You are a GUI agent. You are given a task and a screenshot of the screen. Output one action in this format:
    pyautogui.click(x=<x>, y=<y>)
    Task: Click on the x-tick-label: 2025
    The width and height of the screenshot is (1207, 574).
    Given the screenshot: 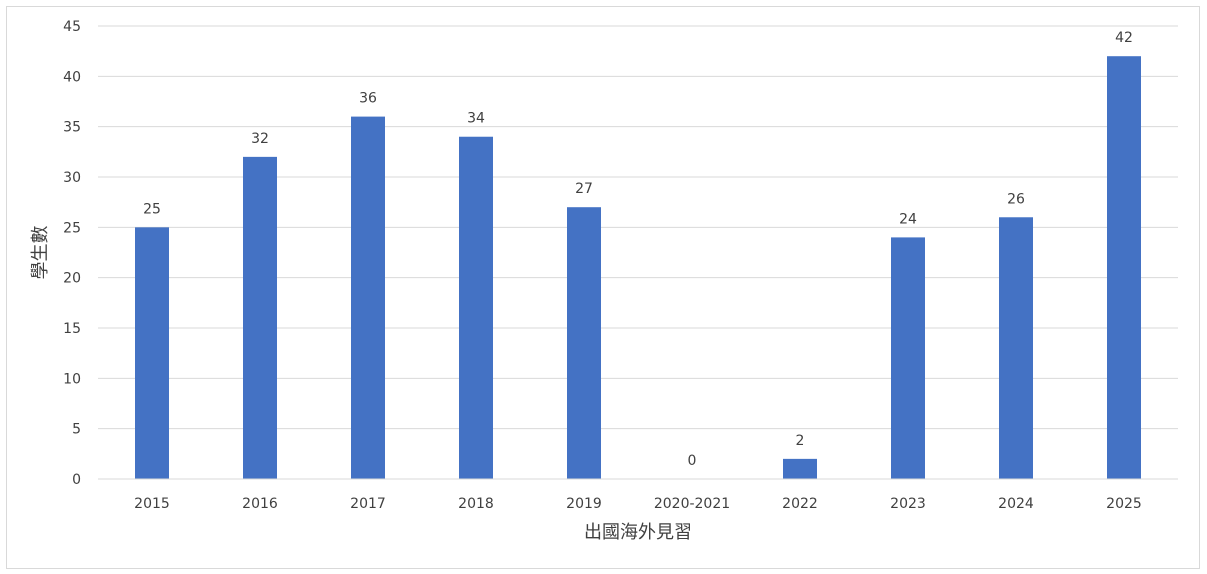 What is the action you would take?
    pyautogui.click(x=1124, y=504)
    